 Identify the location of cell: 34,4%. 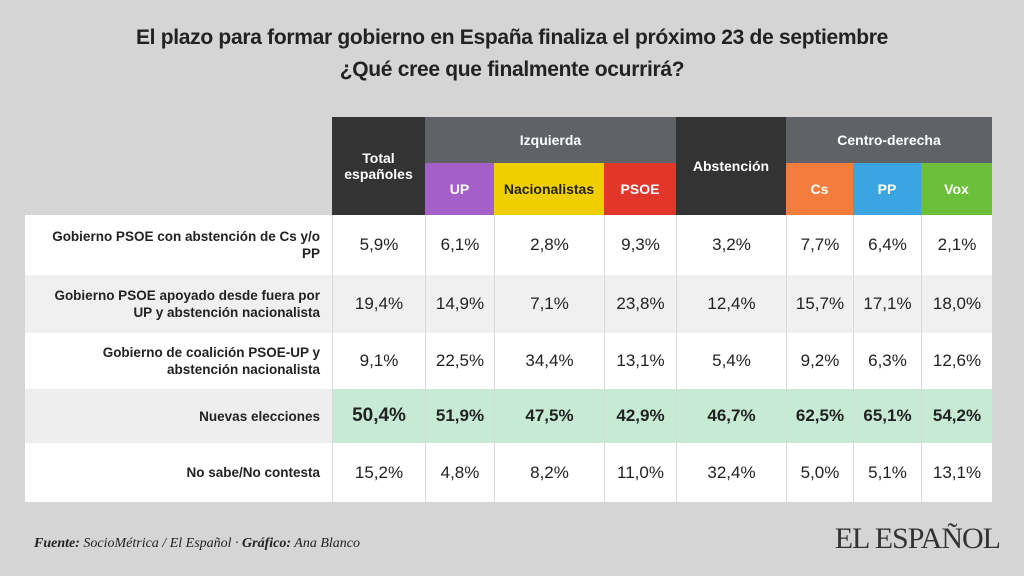
(549, 361).